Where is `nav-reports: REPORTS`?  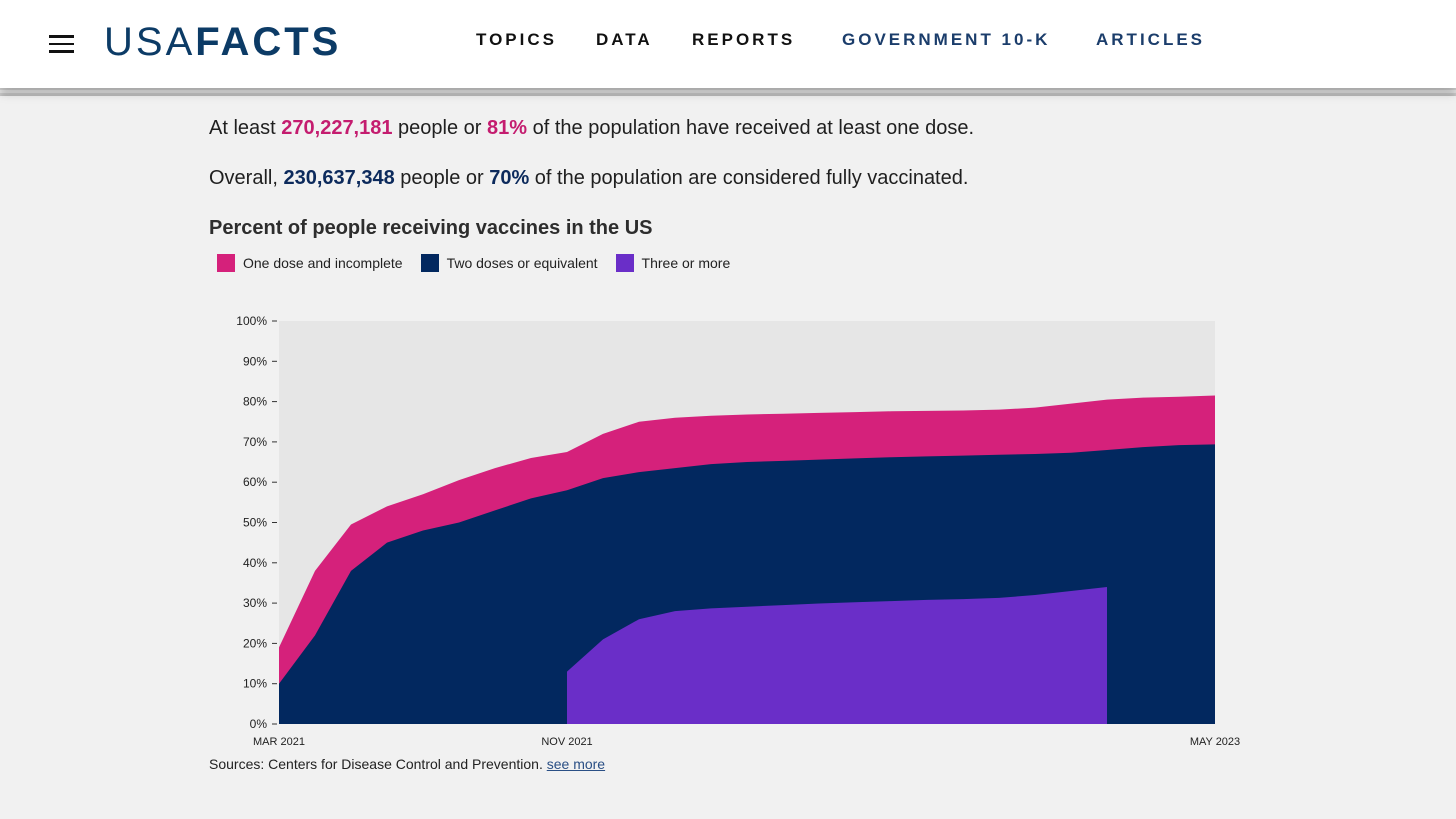 nav-reports: REPORTS is located at coordinates (744, 39).